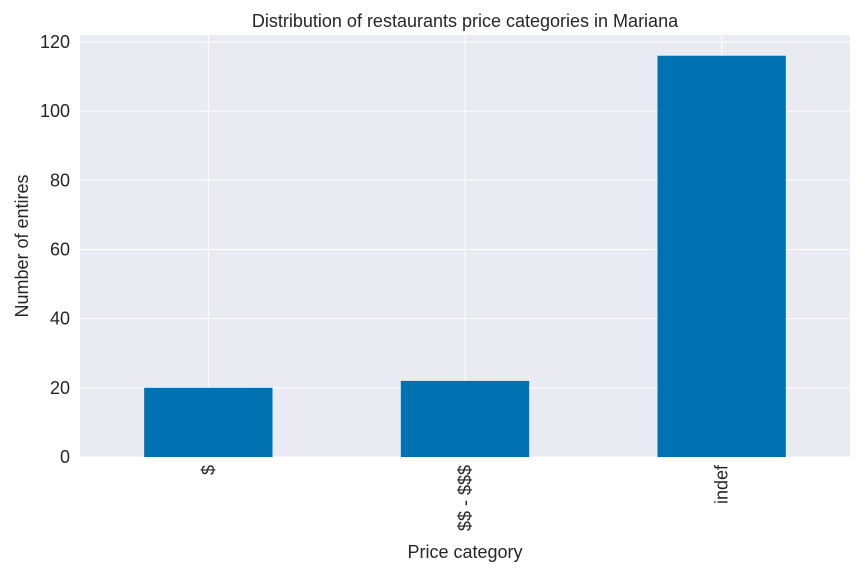 This screenshot has height=576, width=864. Describe the element at coordinates (60, 249) in the screenshot. I see `y-tick-label: 60` at that location.